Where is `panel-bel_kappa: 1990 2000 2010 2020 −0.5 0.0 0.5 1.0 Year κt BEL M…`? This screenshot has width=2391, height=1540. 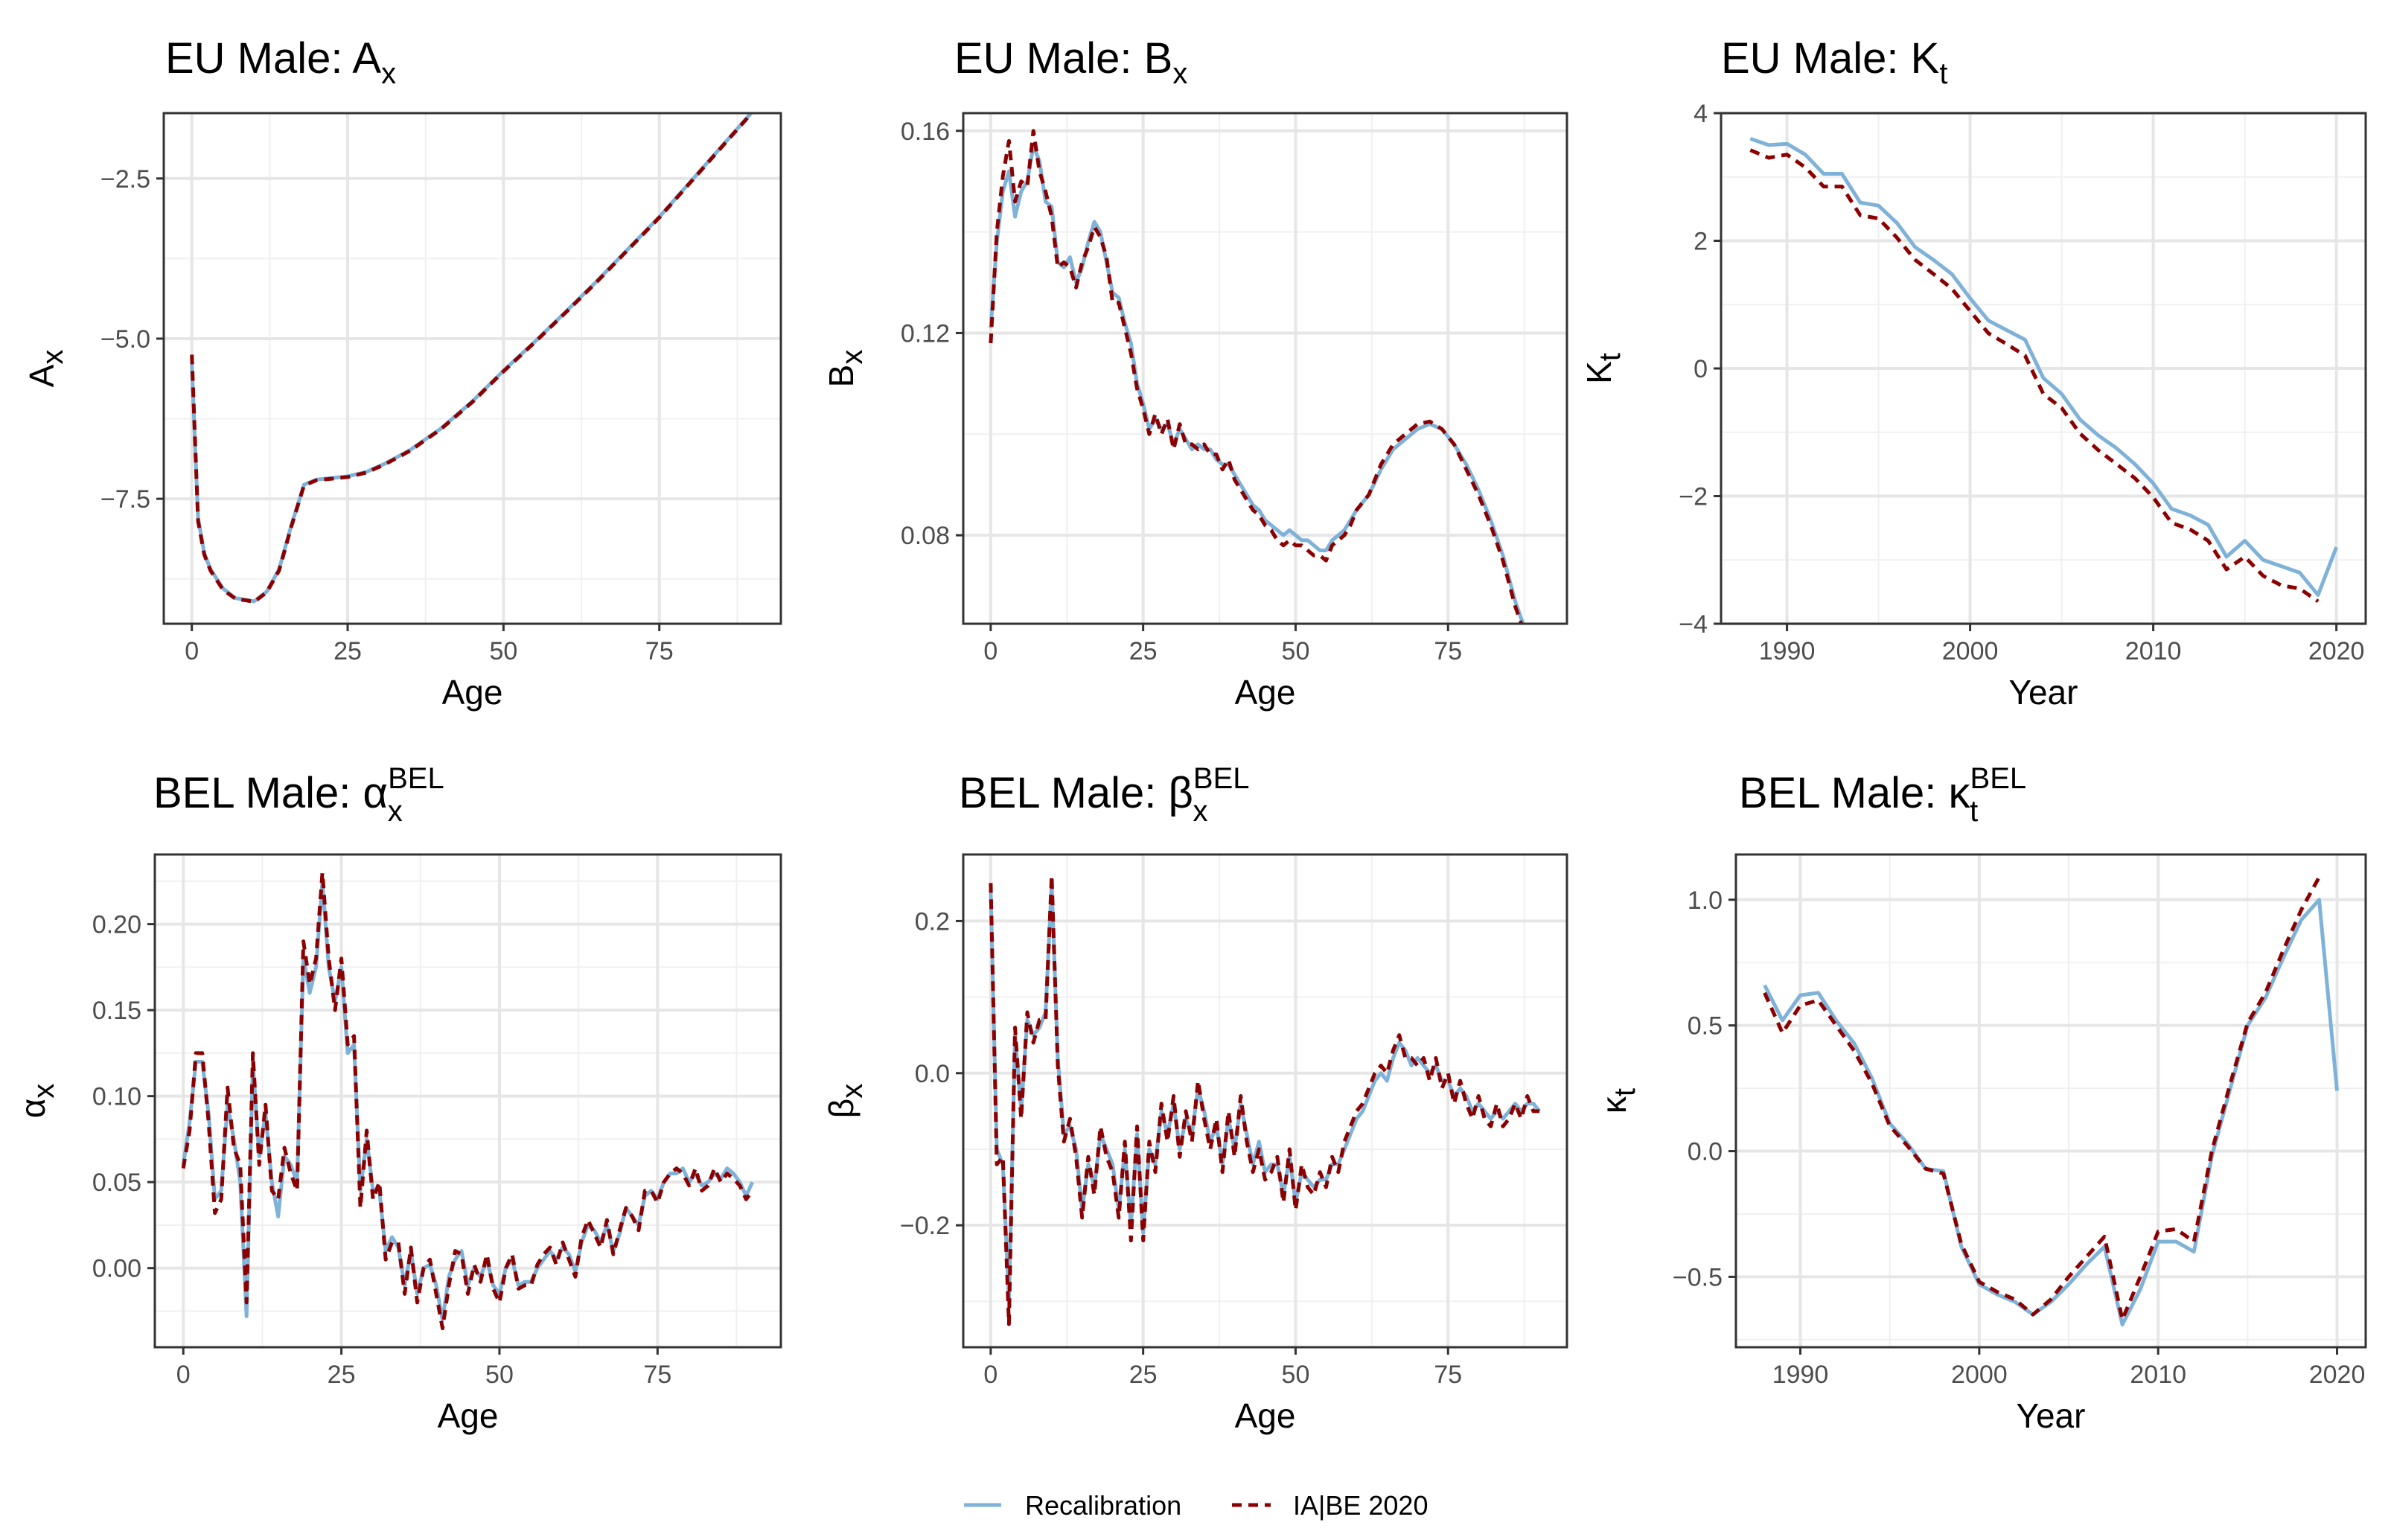
panel-bel_kappa: 1990 2000 2010 2020 −0.5 0.0 0.5 1.0 Year κt BEL M… is located at coordinates (1980, 1098).